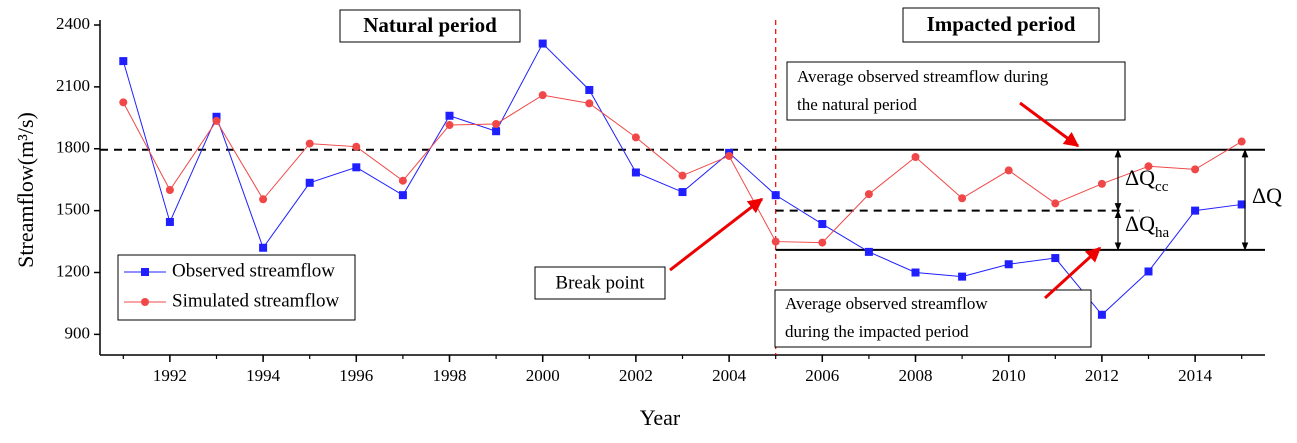 This screenshot has width=1297, height=443. What do you see at coordinates (73, 270) in the screenshot?
I see `y-tick-label: 1200` at bounding box center [73, 270].